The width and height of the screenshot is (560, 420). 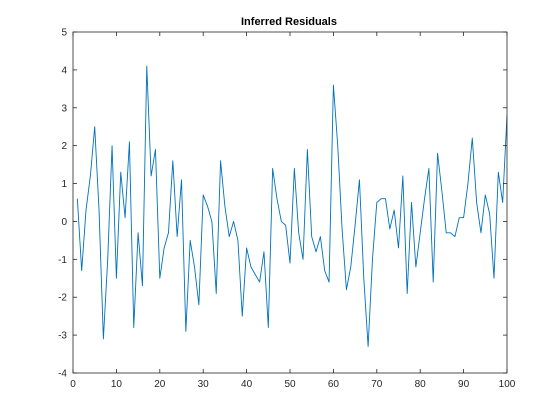 What do you see at coordinates (160, 384) in the screenshot?
I see `x-tick-label: 20` at bounding box center [160, 384].